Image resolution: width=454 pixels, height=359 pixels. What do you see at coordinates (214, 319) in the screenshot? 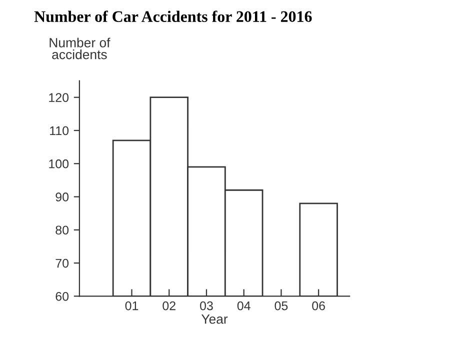
I see `x-axis-title: Year` at bounding box center [214, 319].